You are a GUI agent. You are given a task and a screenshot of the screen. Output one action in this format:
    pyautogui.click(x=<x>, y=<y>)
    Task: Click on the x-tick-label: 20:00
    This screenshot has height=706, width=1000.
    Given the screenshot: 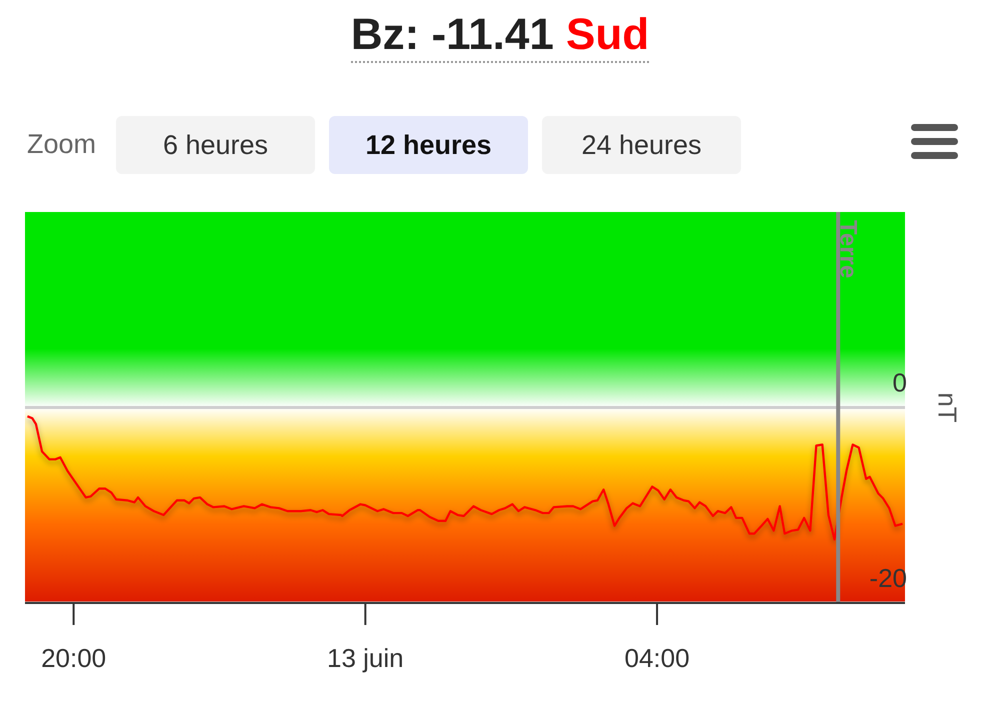 What is the action you would take?
    pyautogui.click(x=73, y=658)
    